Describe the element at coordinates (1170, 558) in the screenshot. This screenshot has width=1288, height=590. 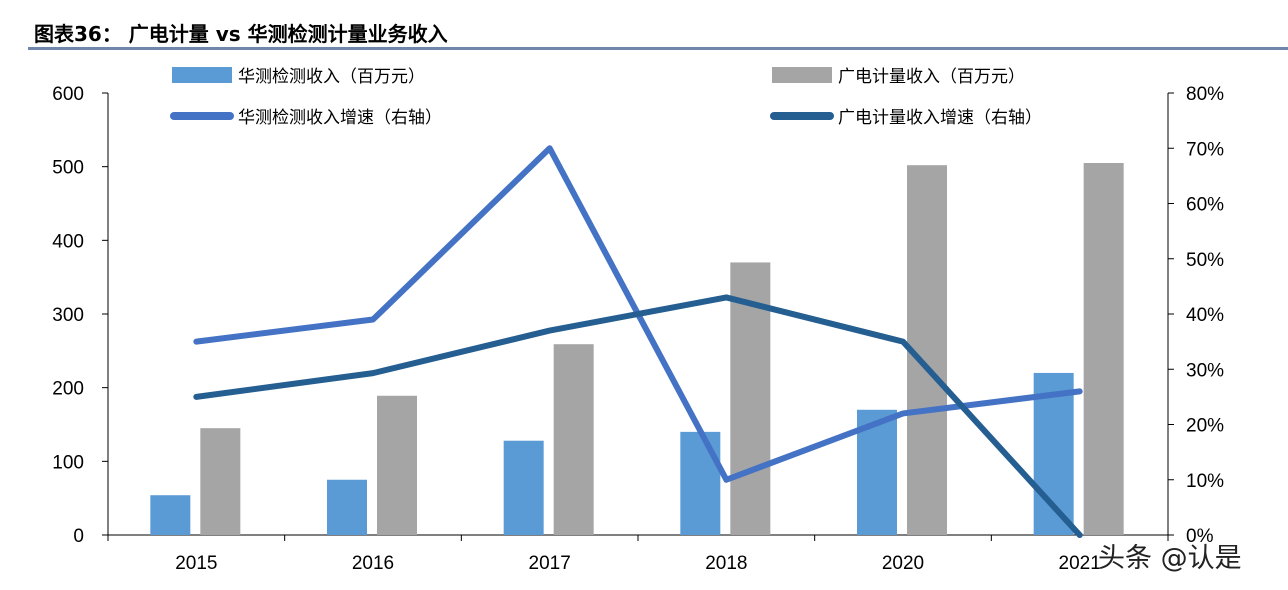
I see `watermark: 头条 @认是` at that location.